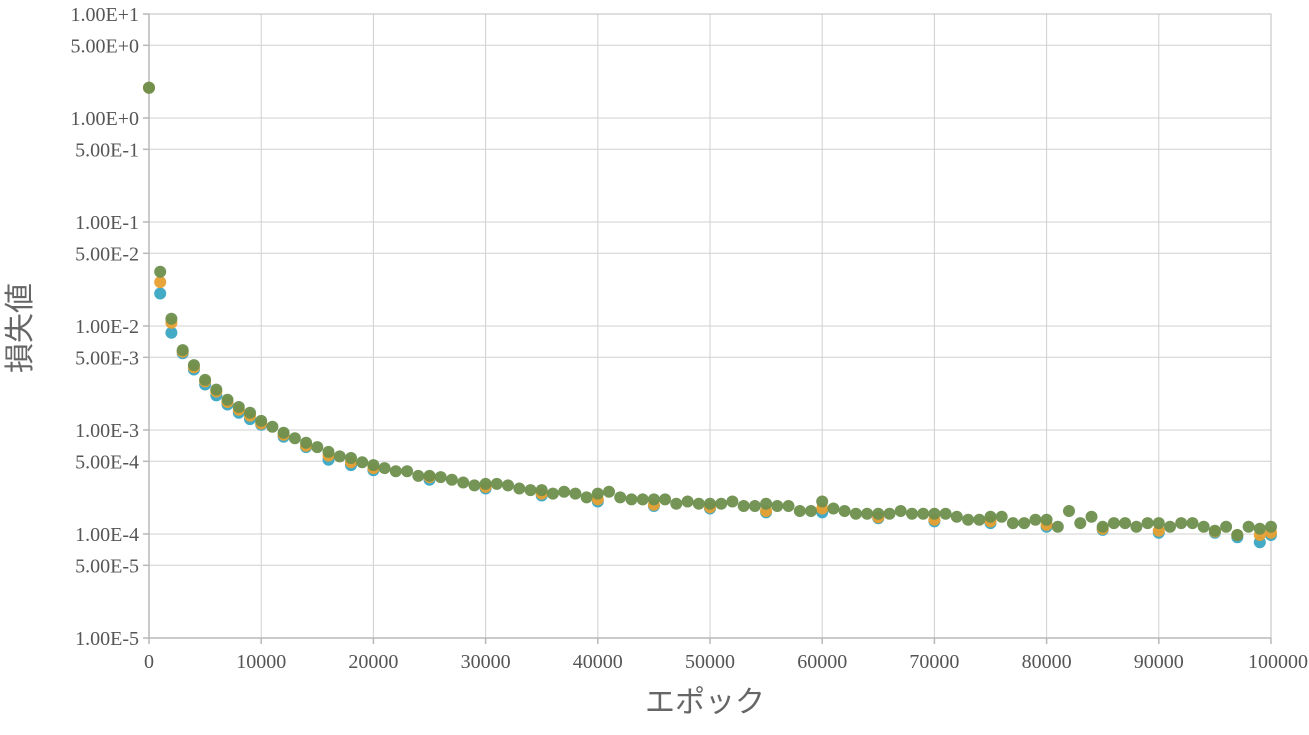 This screenshot has width=1309, height=735. I want to click on y-tick-label: 1.00E-3, so click(107, 431).